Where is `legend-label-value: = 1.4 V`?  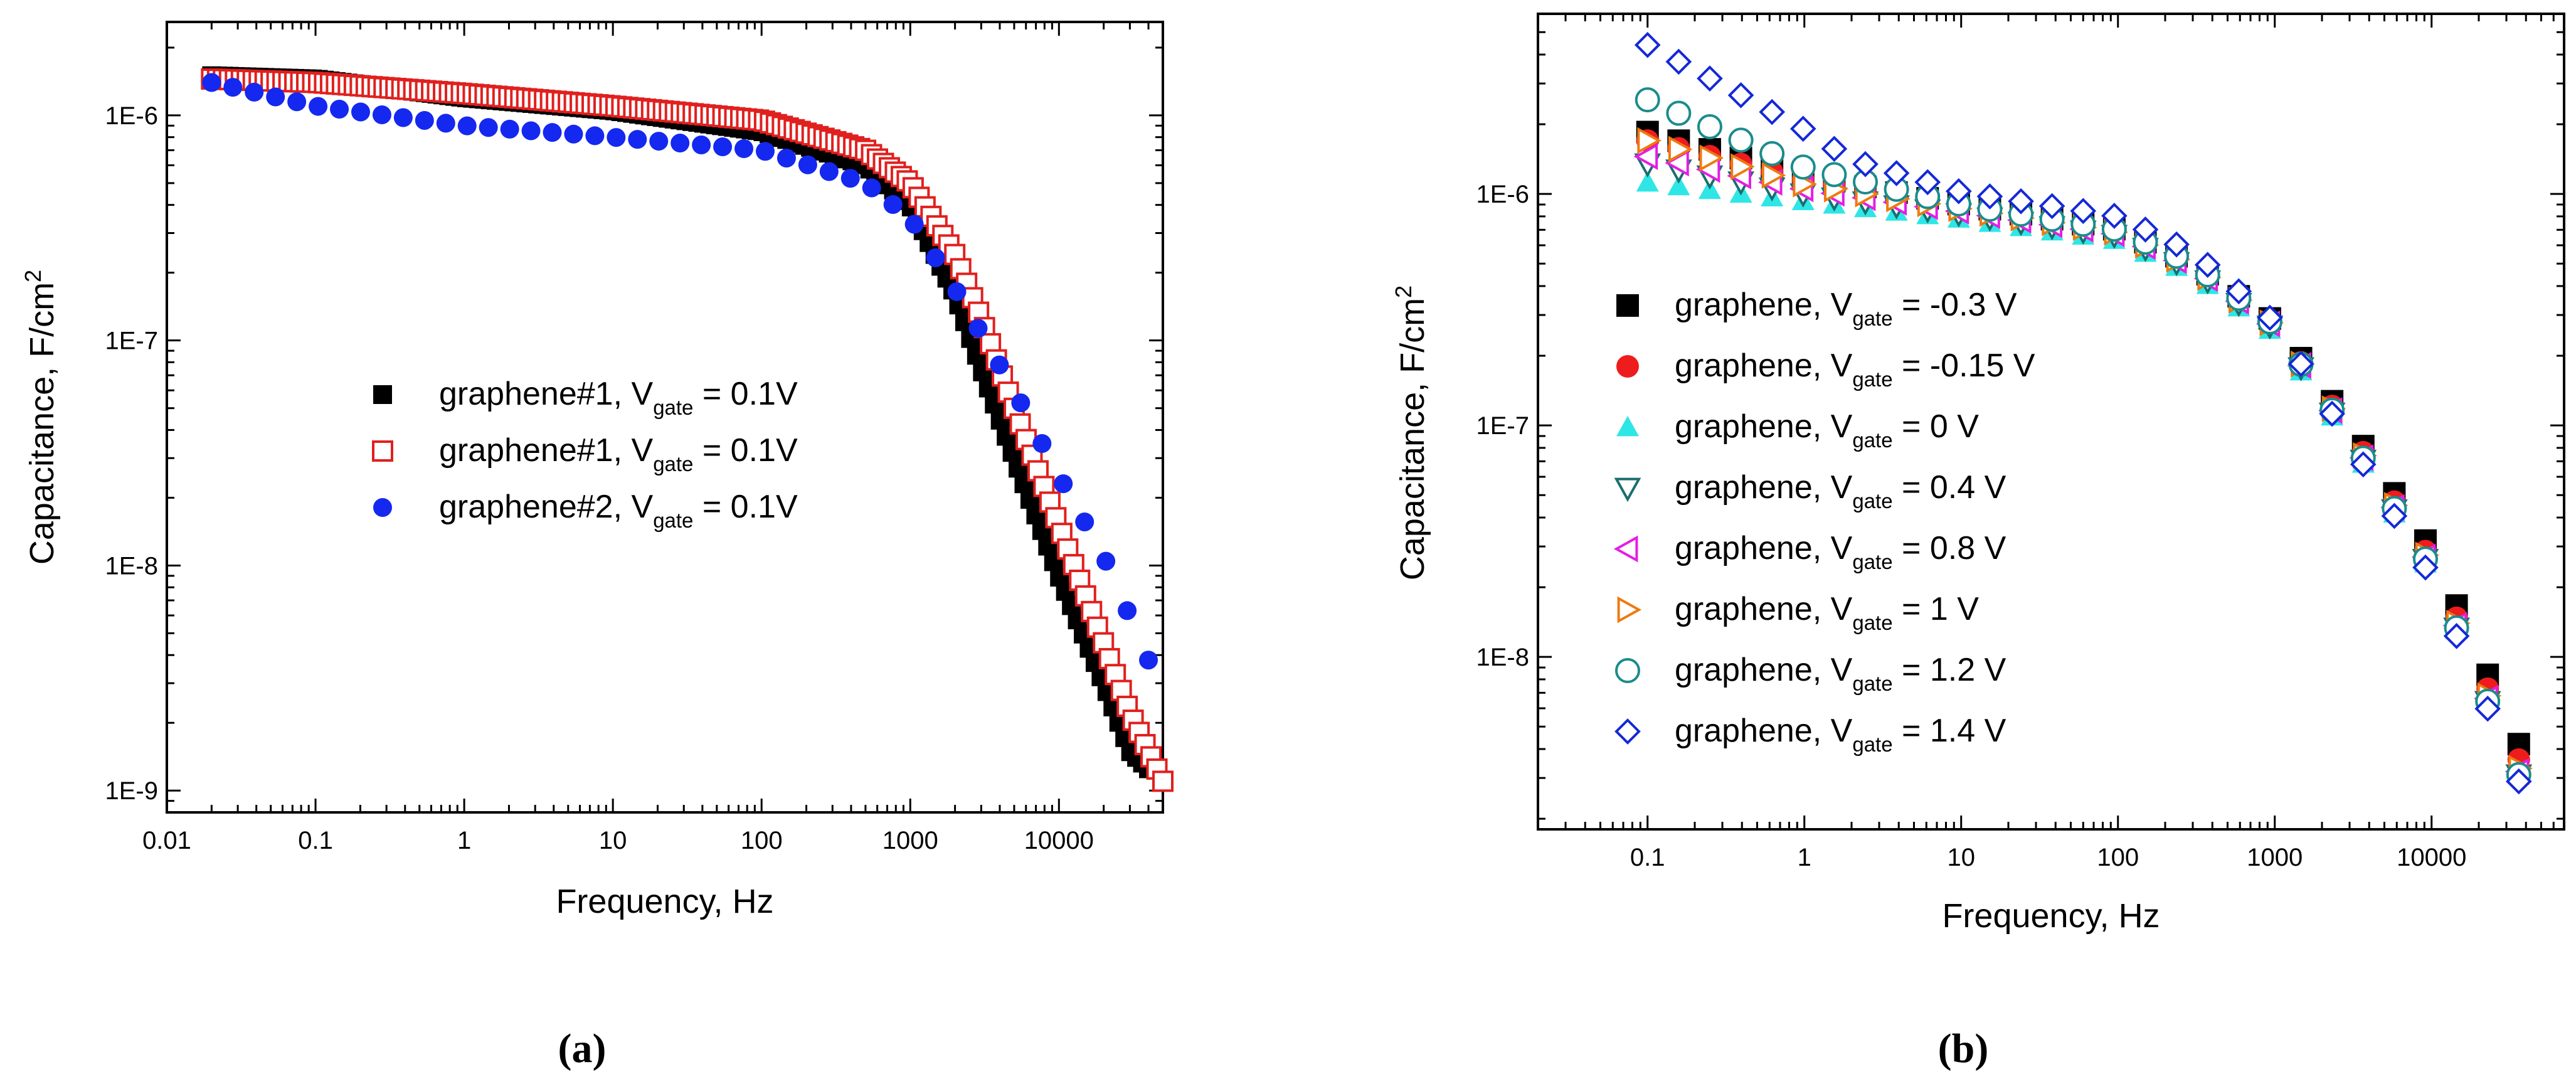 legend-label-value: = 1.4 V is located at coordinates (1949, 731).